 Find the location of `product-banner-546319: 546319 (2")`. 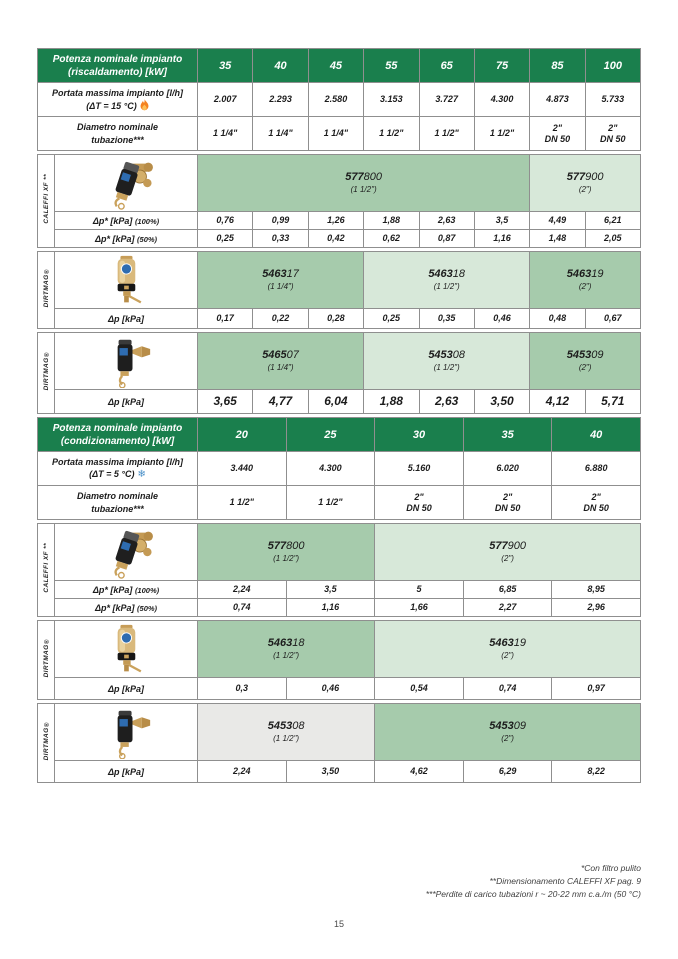

product-banner-546319: 546319 (2") is located at coordinates (585, 280).